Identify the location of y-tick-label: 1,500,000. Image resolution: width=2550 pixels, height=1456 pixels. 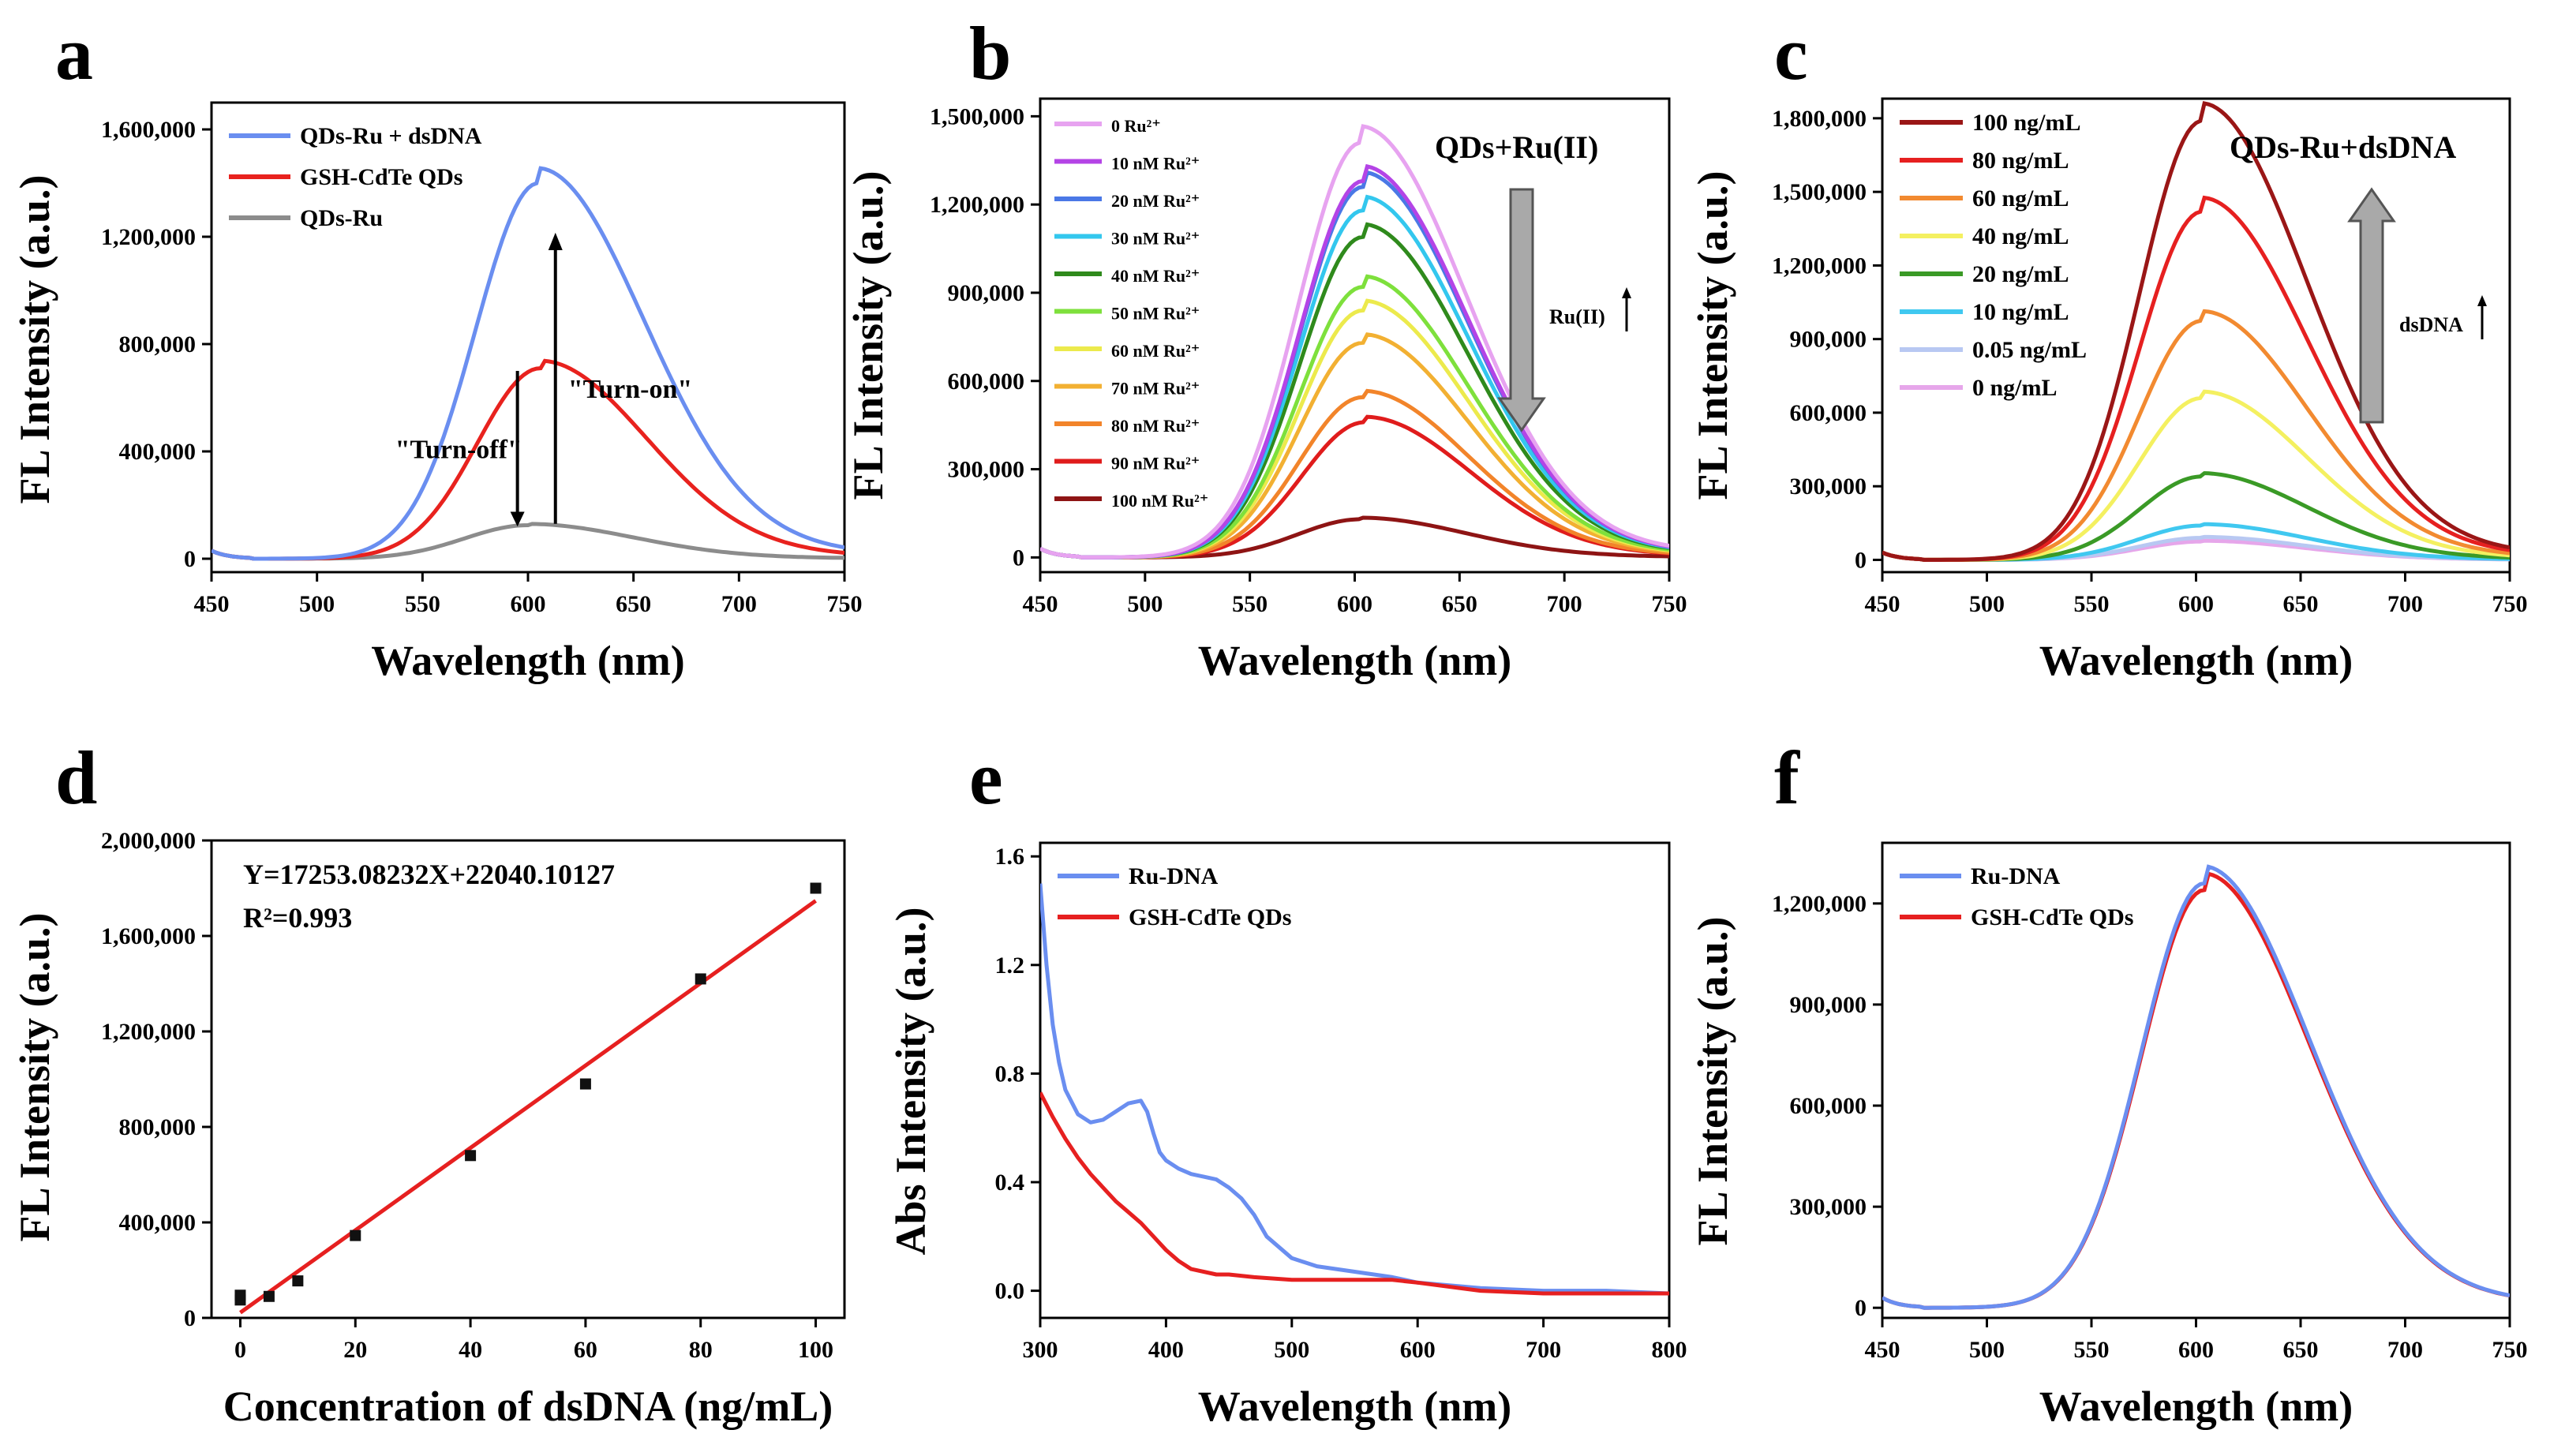
(977, 116).